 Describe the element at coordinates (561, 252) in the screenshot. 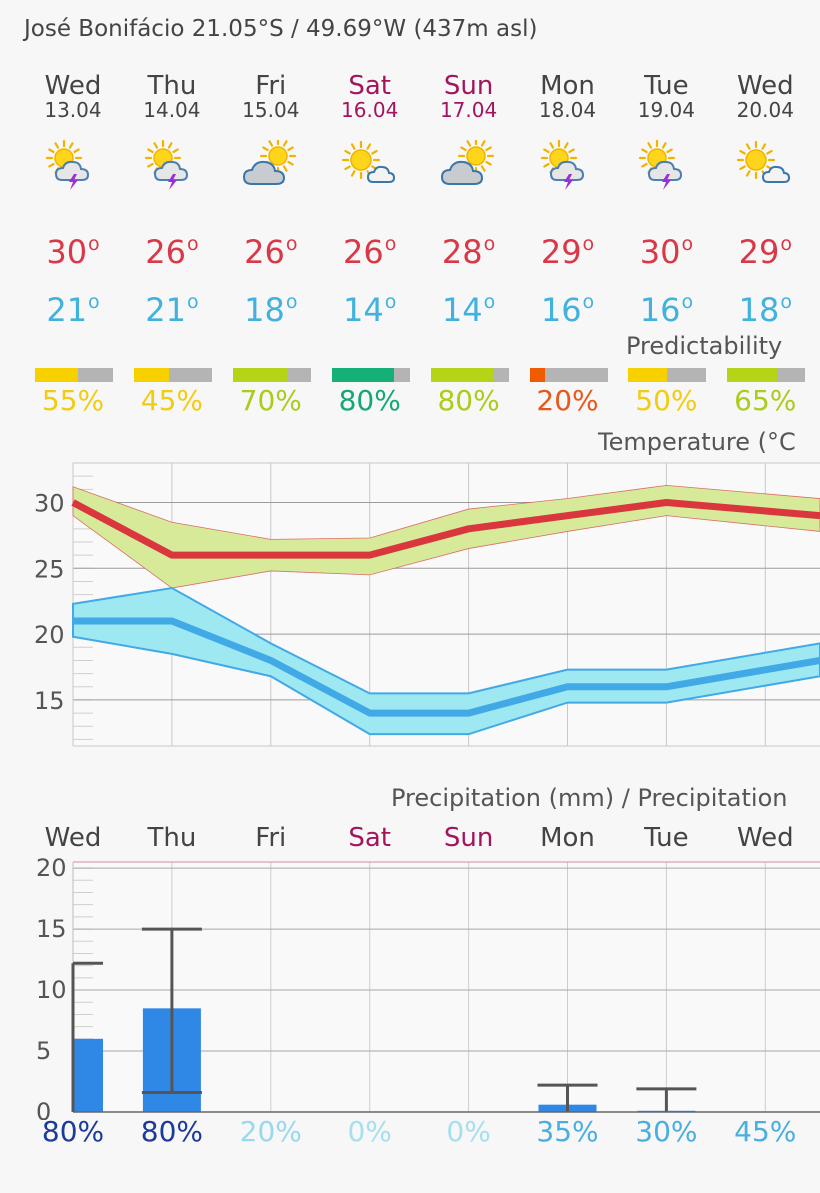

I see `max-temperature-value: 29` at that location.